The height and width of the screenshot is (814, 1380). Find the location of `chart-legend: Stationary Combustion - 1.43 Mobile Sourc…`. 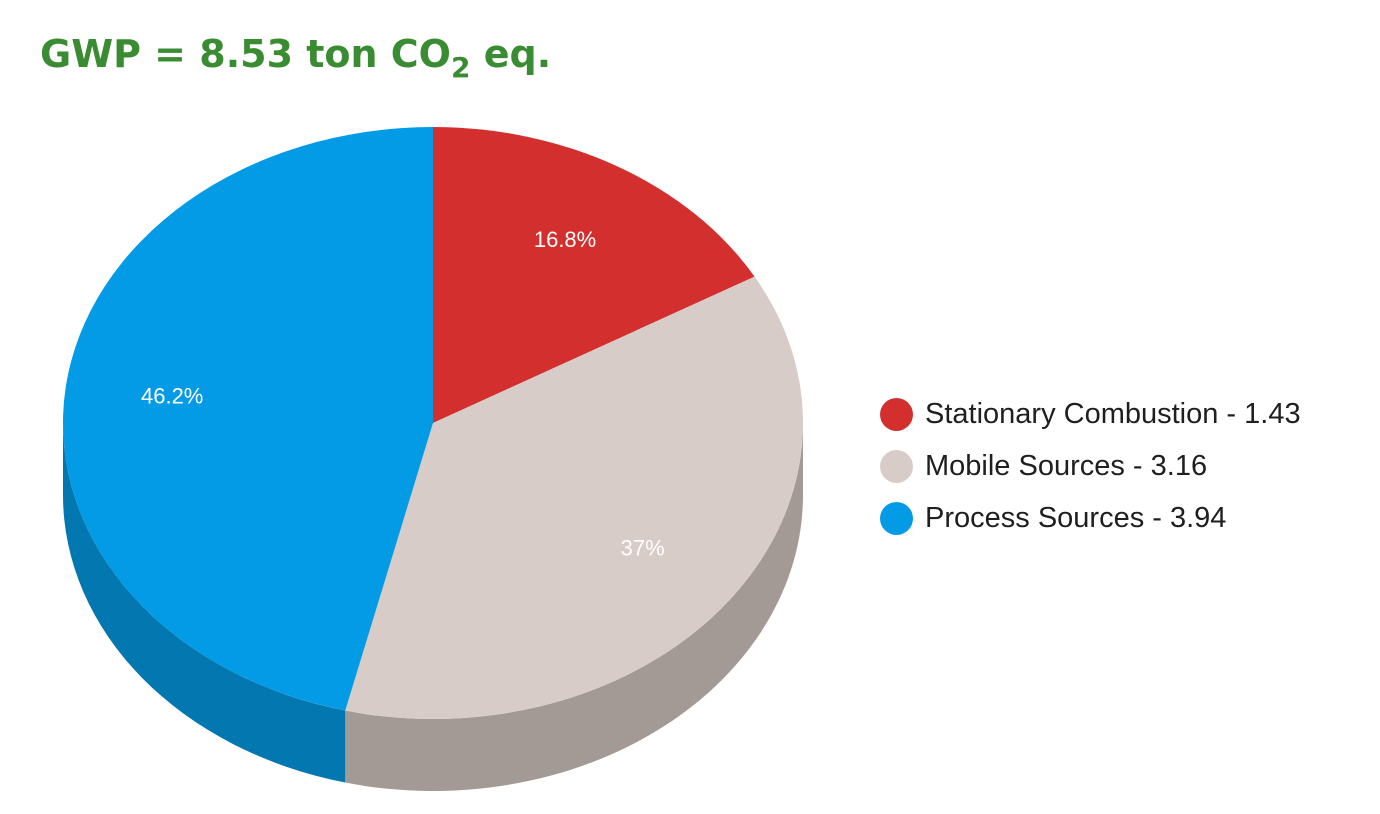

chart-legend: Stationary Combustion - 1.43 Mobile Sourc… is located at coordinates (1090, 466).